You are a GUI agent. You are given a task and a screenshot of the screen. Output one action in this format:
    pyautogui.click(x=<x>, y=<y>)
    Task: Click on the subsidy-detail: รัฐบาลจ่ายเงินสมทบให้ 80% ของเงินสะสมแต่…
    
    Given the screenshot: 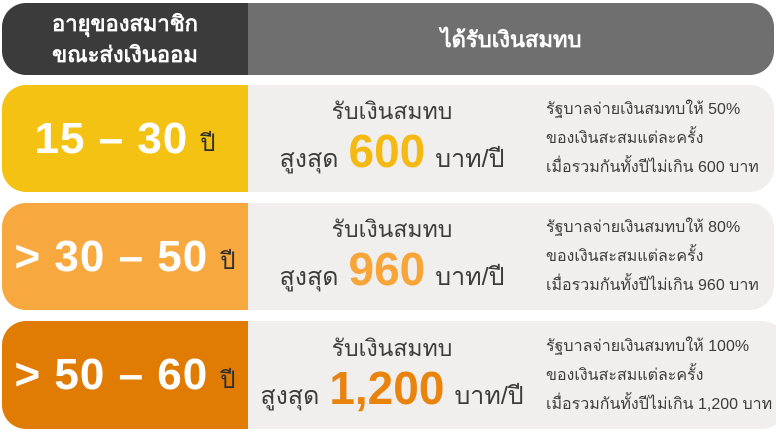 What is the action you would take?
    pyautogui.click(x=655, y=256)
    